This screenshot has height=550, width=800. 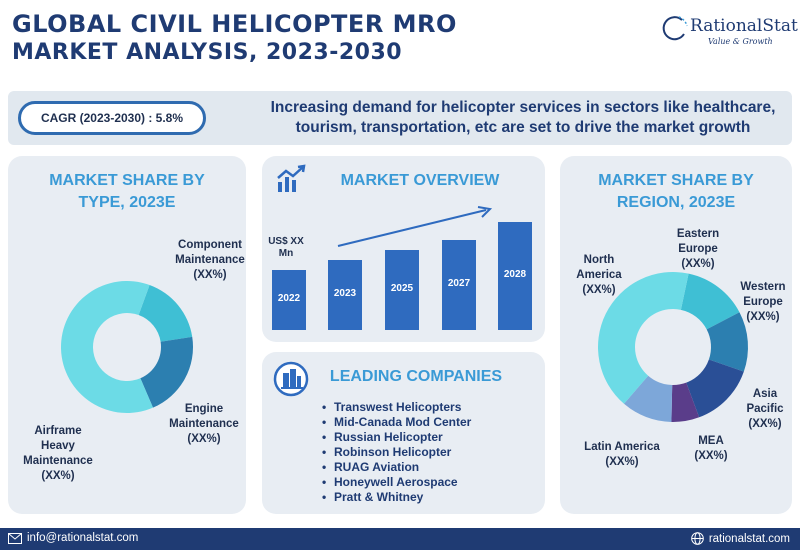 I want to click on bar-label: 2023, so click(x=345, y=293).